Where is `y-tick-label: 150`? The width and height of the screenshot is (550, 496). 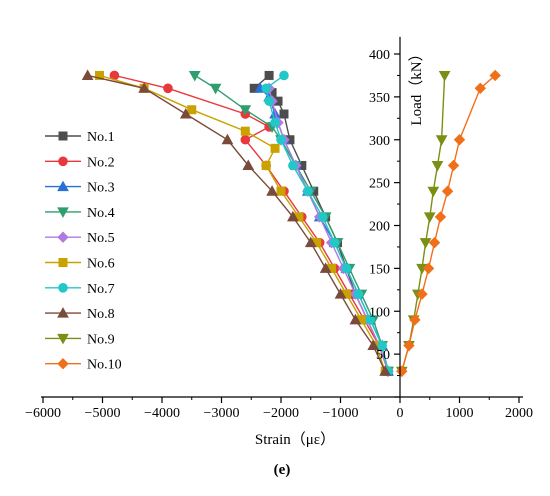
y-tick-label: 150 is located at coordinates (379, 269).